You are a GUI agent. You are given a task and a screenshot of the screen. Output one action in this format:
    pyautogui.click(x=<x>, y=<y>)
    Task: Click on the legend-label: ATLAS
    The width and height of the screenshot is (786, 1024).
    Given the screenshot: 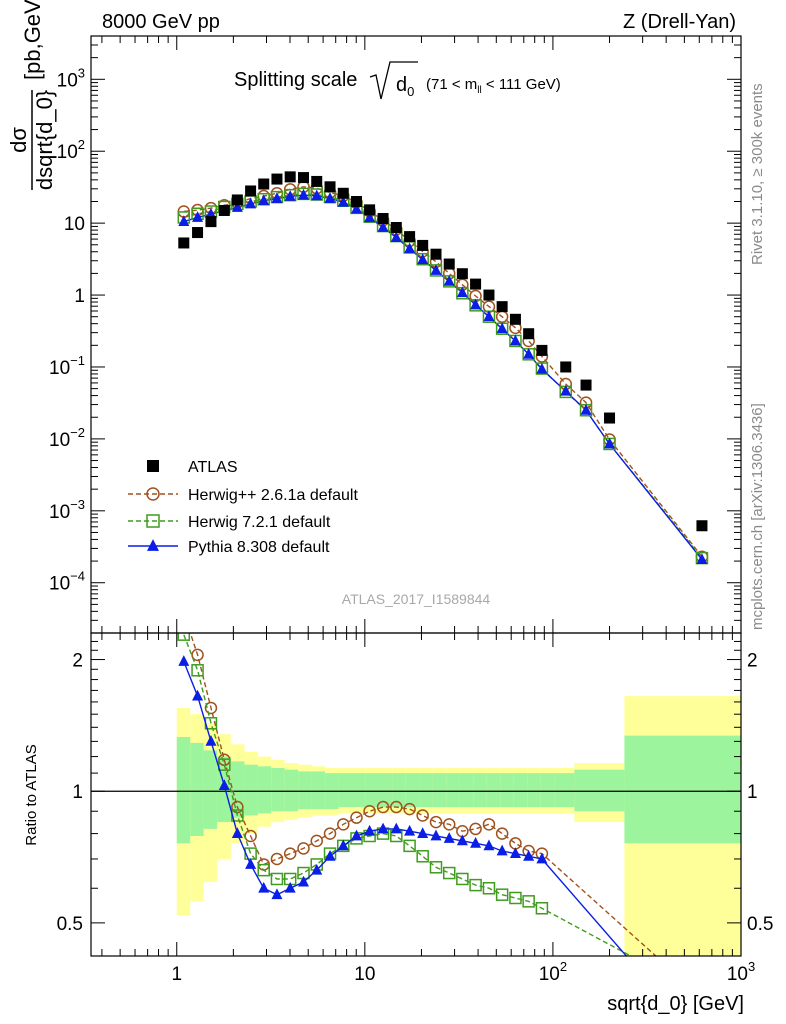 What is the action you would take?
    pyautogui.click(x=213, y=467)
    